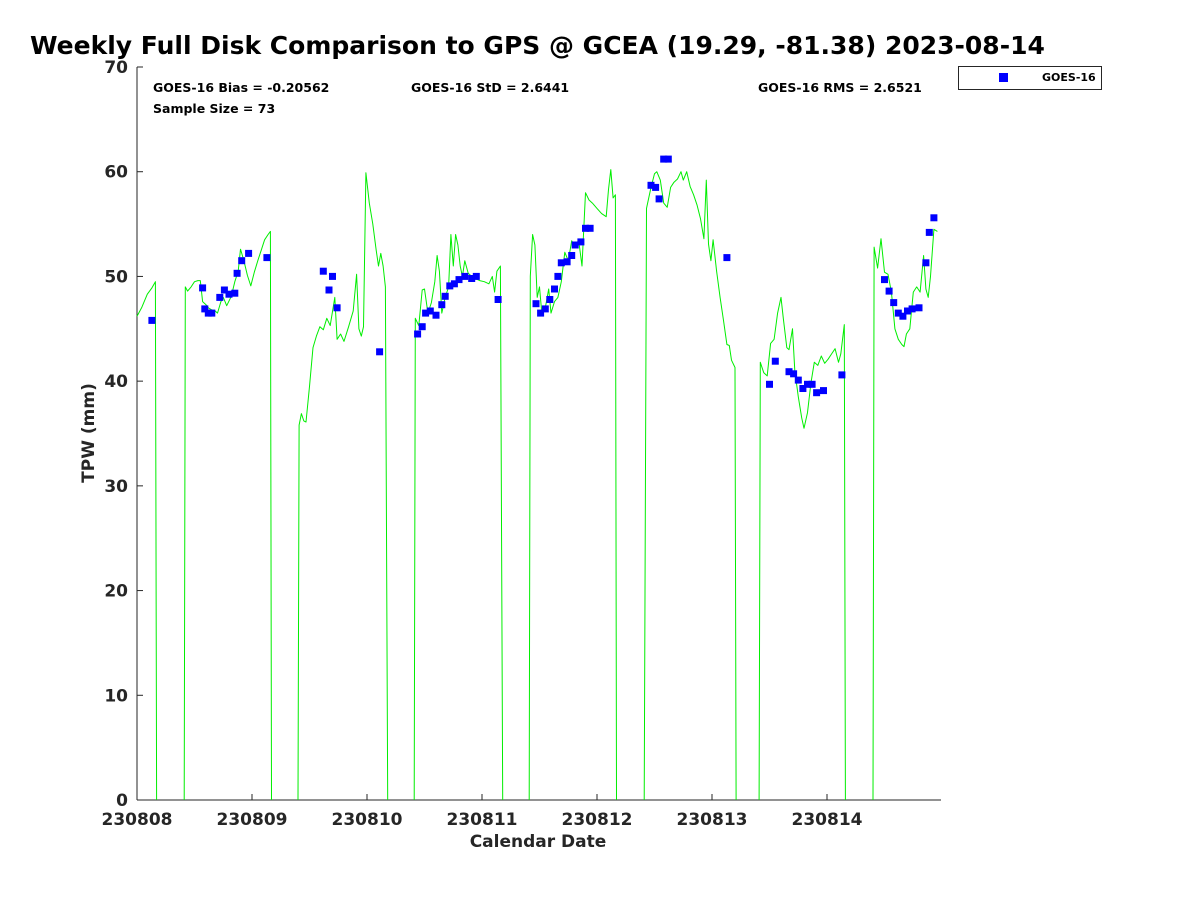 The height and width of the screenshot is (900, 1200). I want to click on legend: GOES-16, so click(1030, 78).